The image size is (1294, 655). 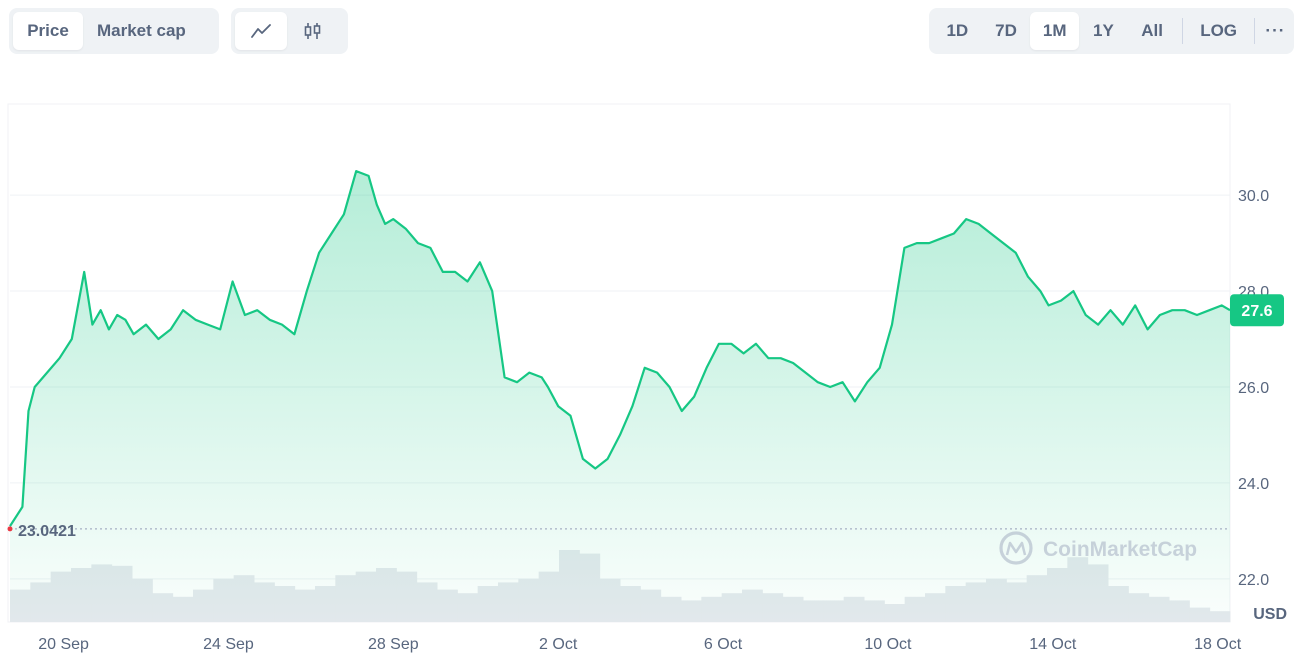 I want to click on current-price-badge-bg, so click(x=1257, y=310).